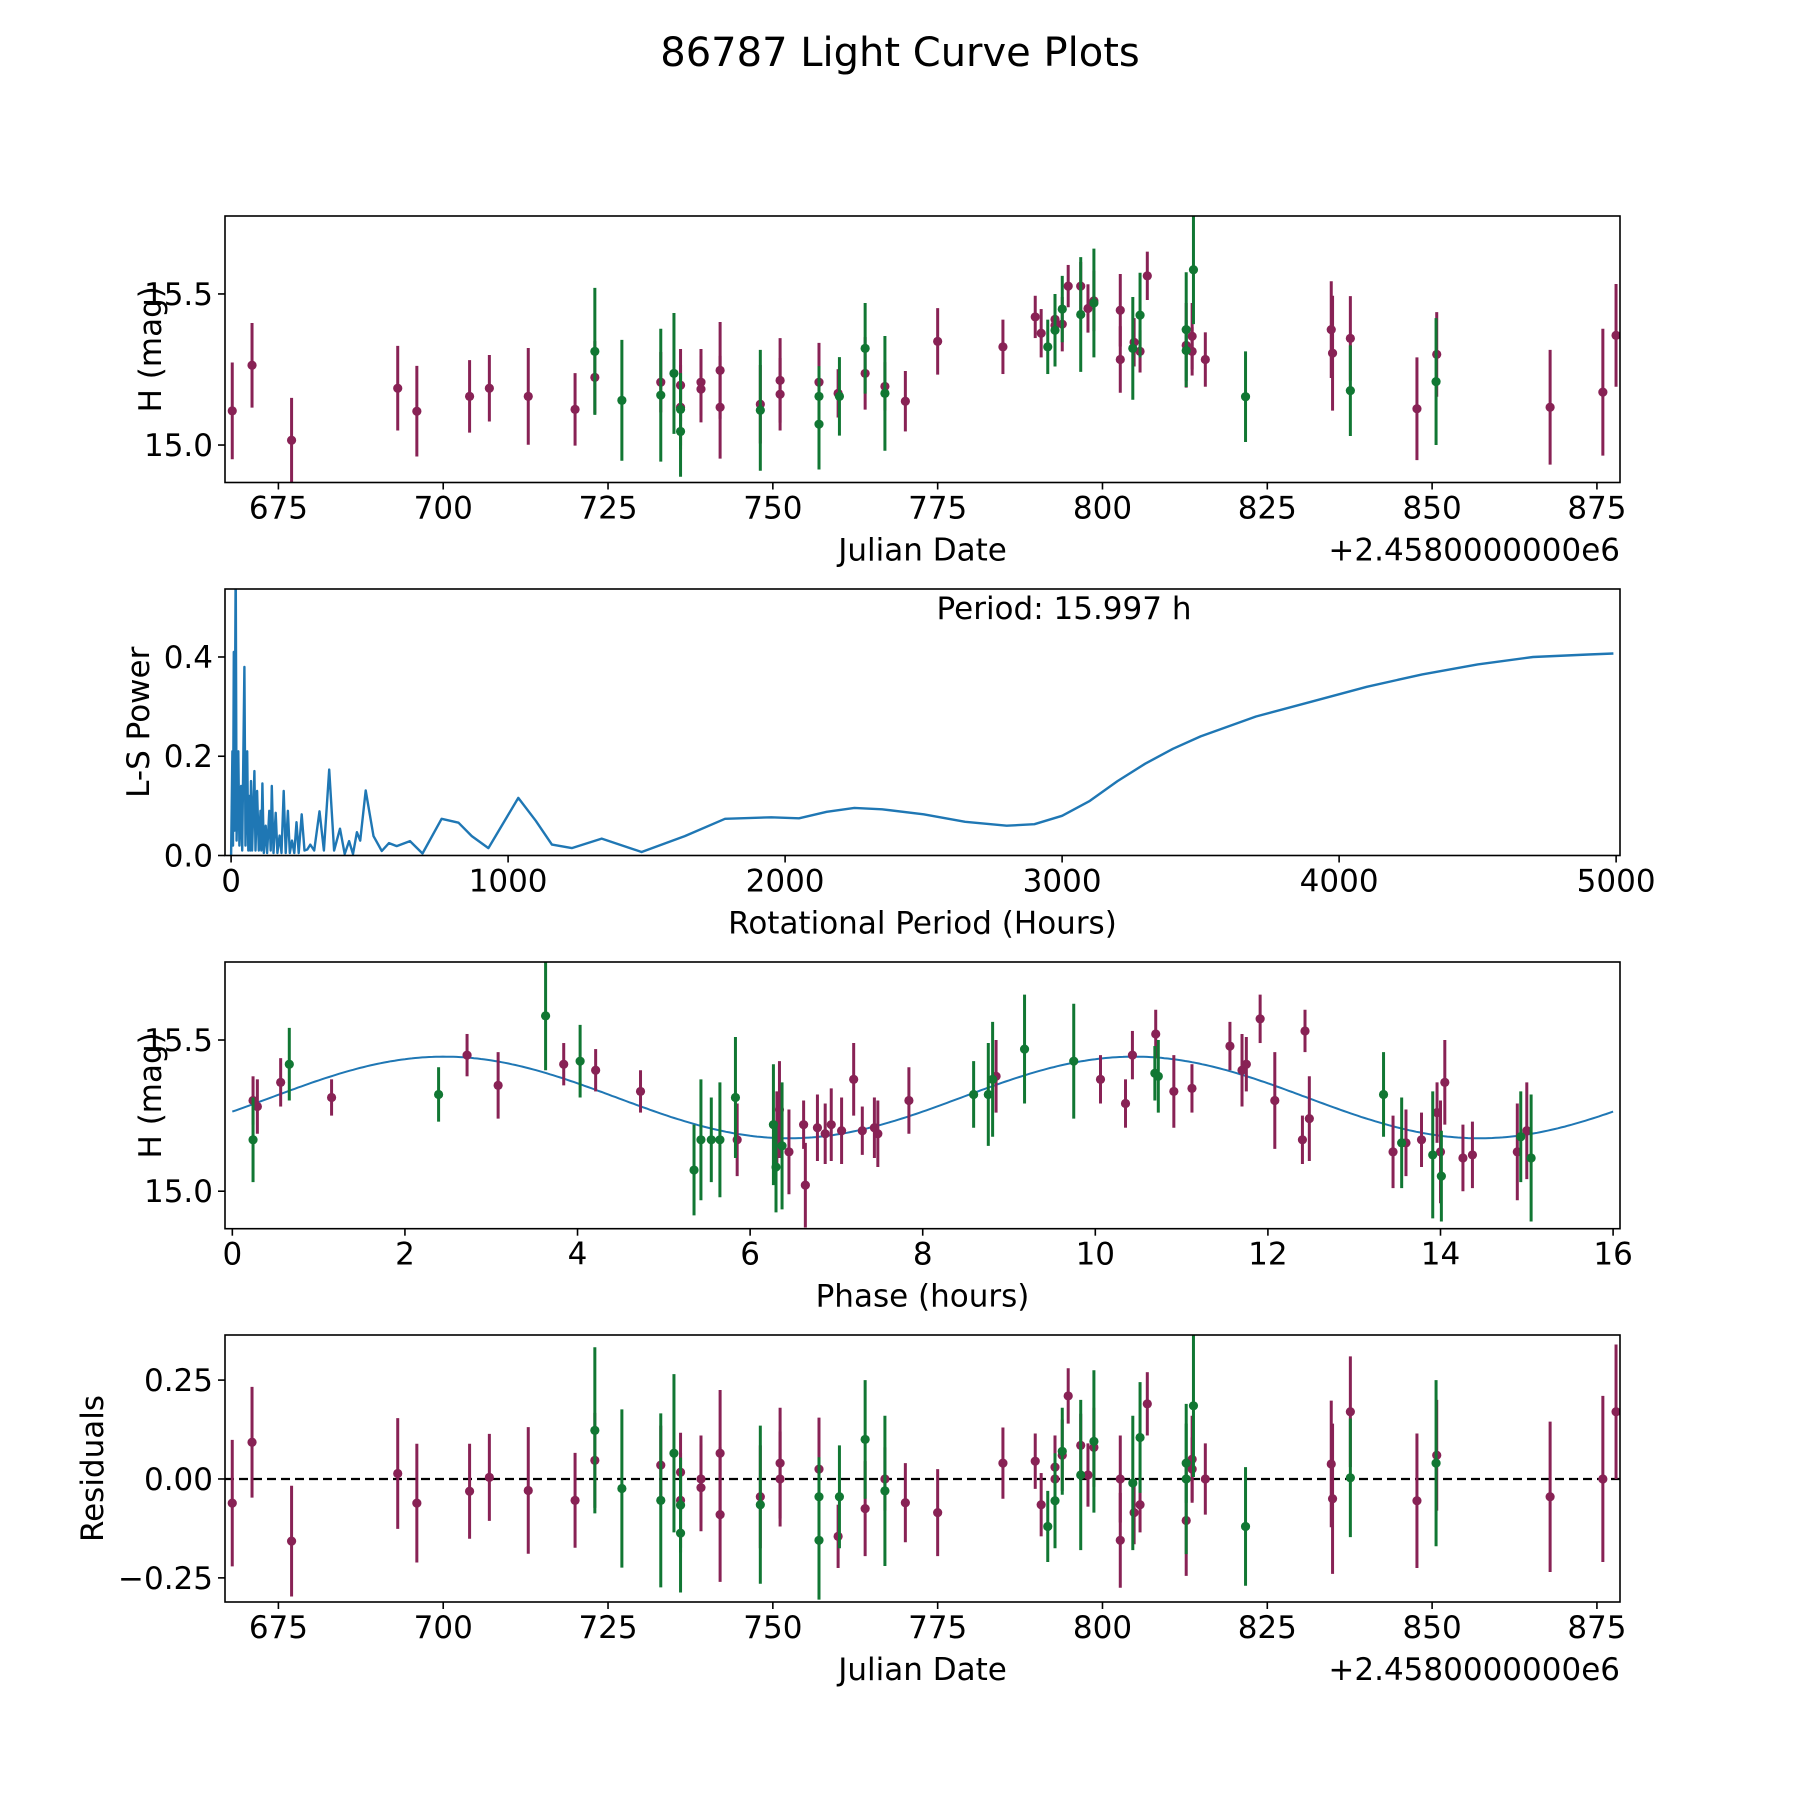 The width and height of the screenshot is (1800, 1800). Describe the element at coordinates (1440, 1255) in the screenshot. I see `x-tick-label: 14` at that location.